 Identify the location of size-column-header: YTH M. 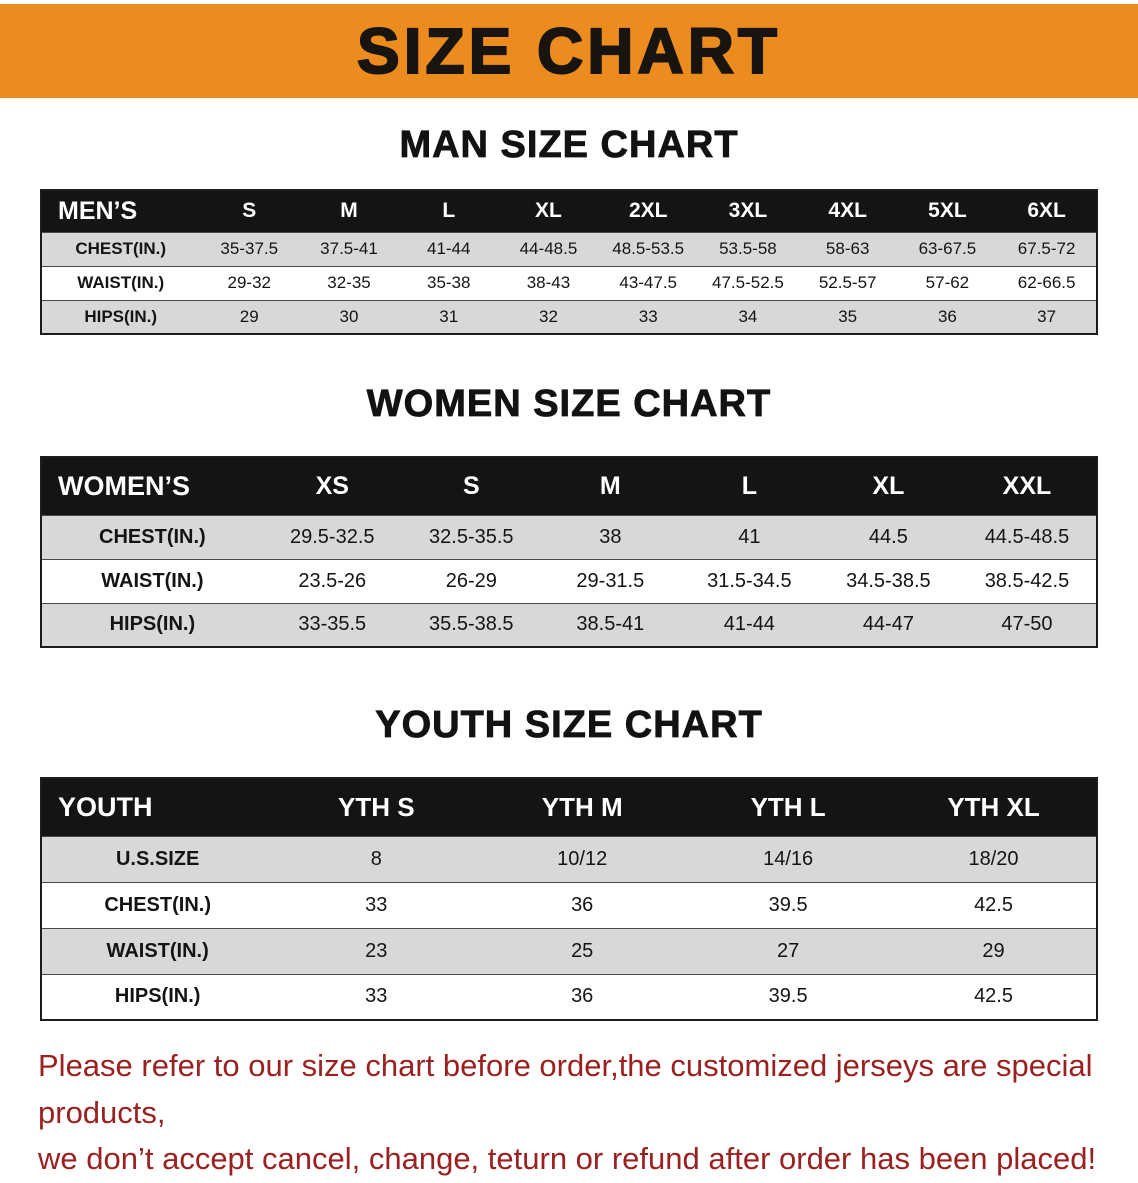
(582, 807).